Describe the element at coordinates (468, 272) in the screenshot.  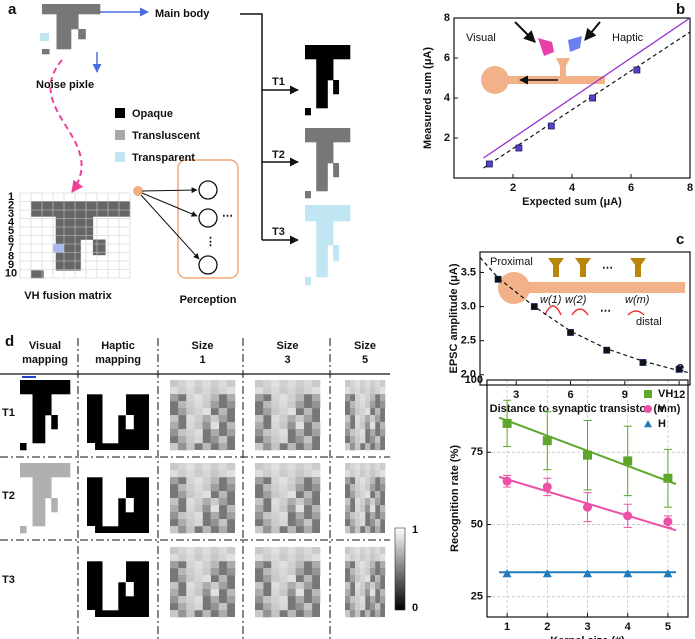
I see `y-tick-label: 3.5` at that location.